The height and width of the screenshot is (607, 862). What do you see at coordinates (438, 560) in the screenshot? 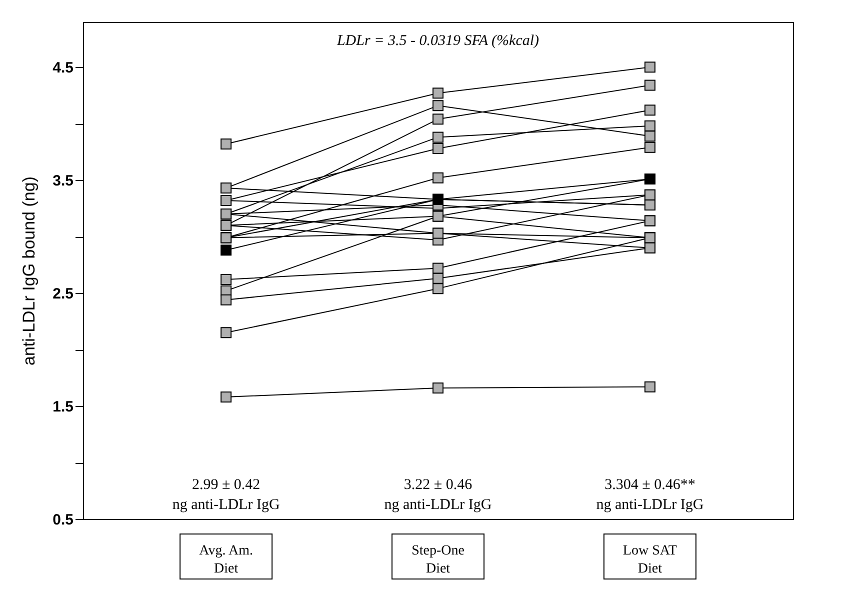
I see `x-tick-label: Step-One Diet` at bounding box center [438, 560].